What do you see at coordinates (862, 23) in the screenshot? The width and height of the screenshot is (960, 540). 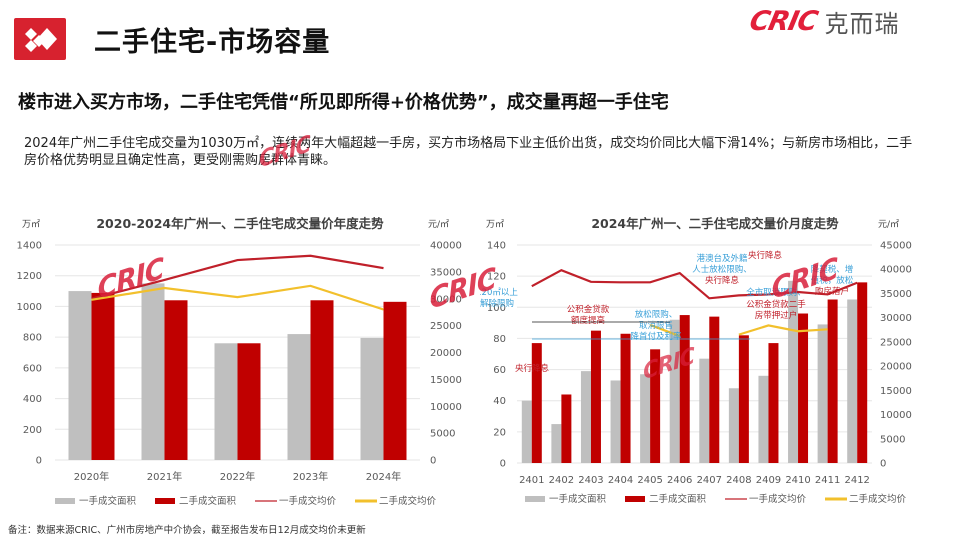 I see `brand-logo-cn: 克而瑞` at bounding box center [862, 23].